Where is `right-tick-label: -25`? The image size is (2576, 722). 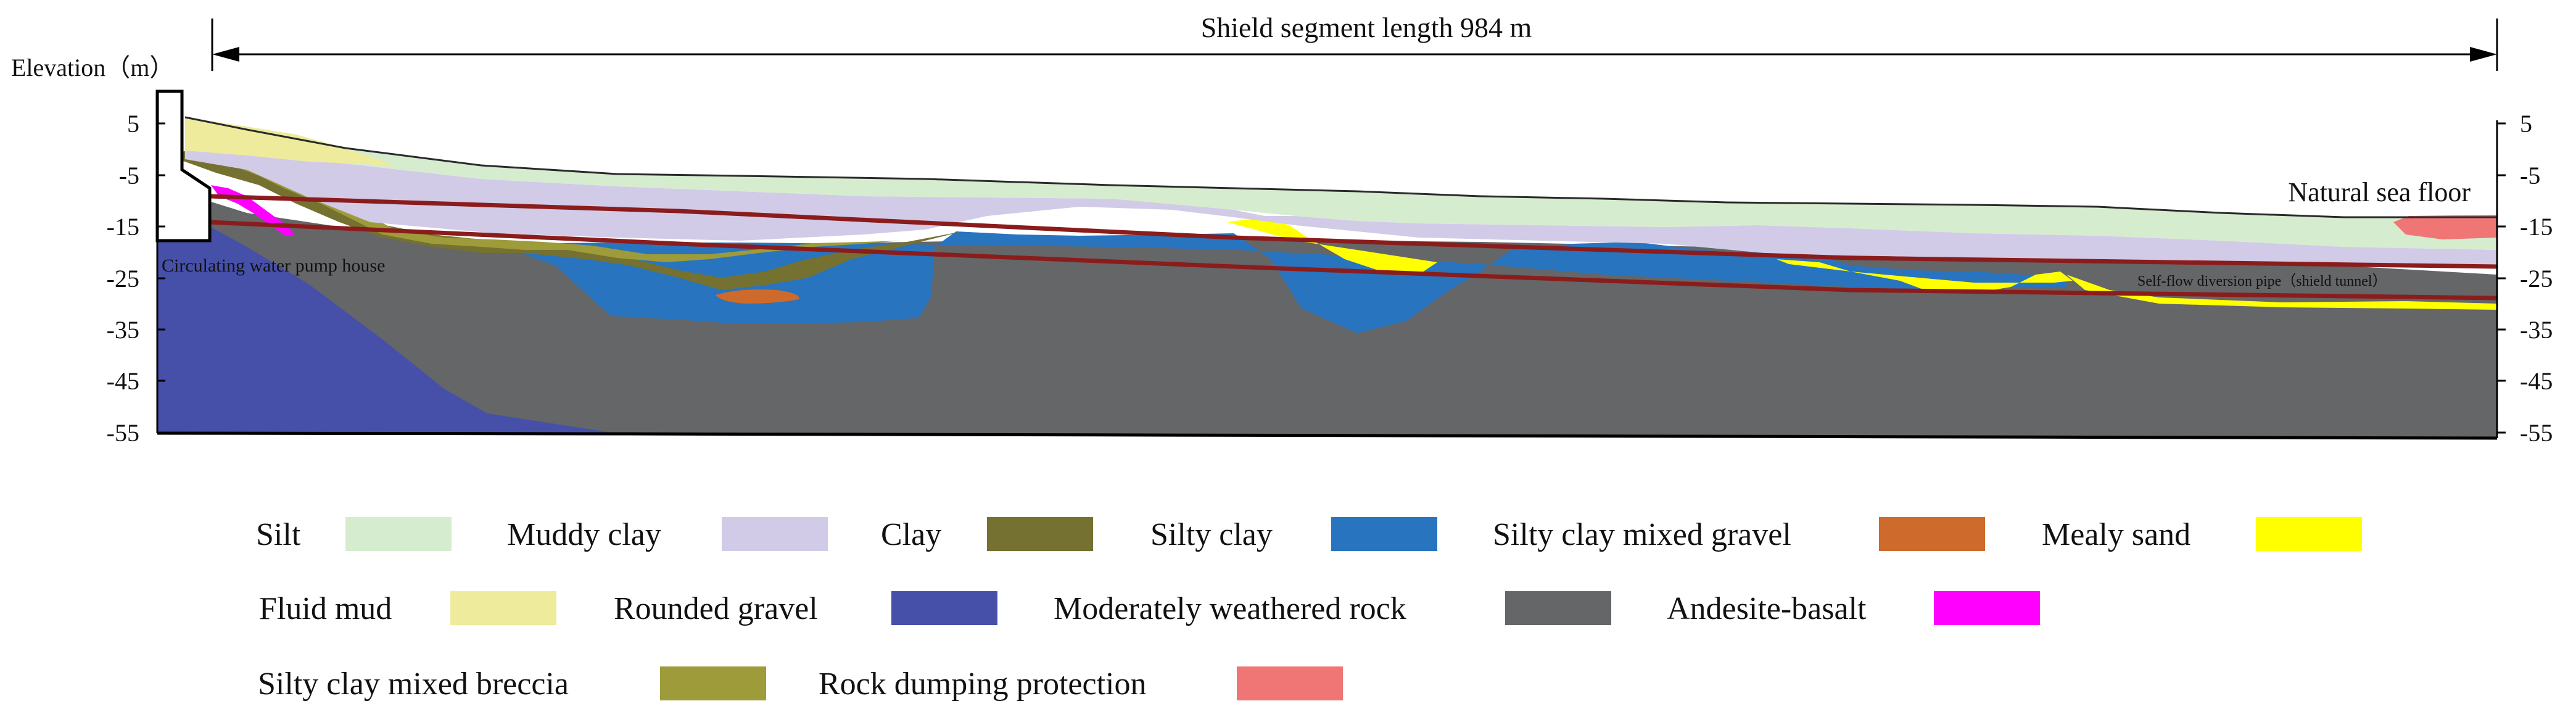 right-tick-label: -25 is located at coordinates (2536, 279).